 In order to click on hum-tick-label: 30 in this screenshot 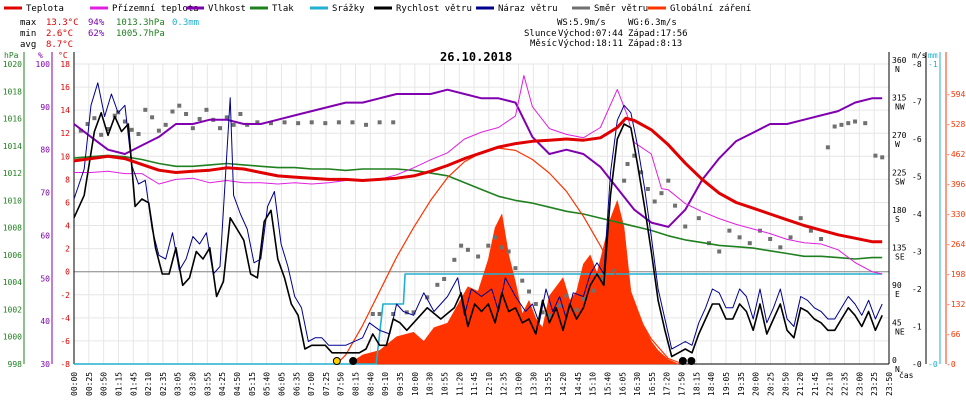, I will do `click(45, 364)`.